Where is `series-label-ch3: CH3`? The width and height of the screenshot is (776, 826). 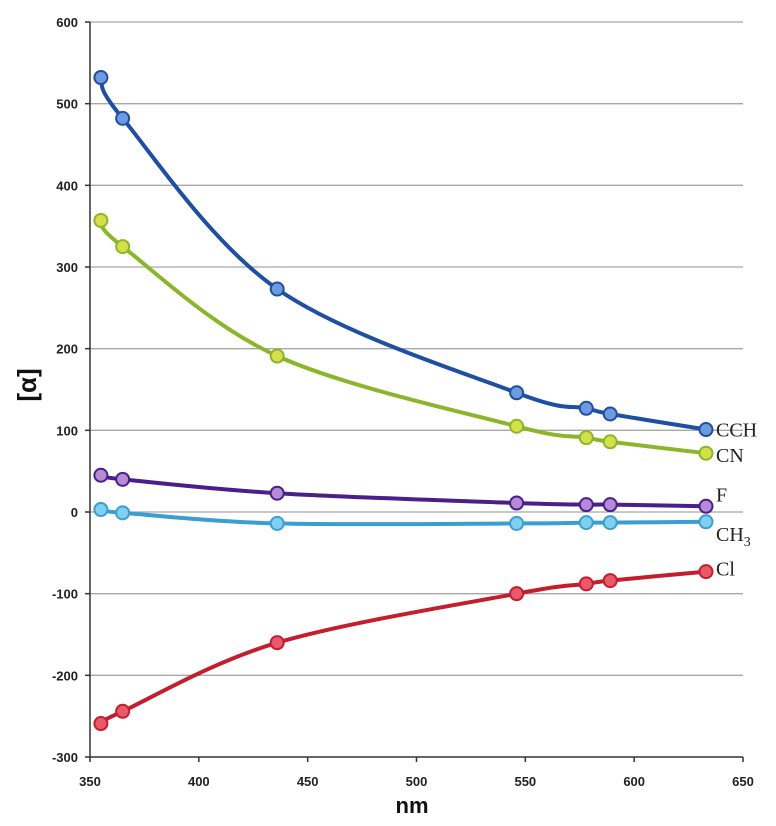
series-label-ch3: CH3 is located at coordinates (733, 537).